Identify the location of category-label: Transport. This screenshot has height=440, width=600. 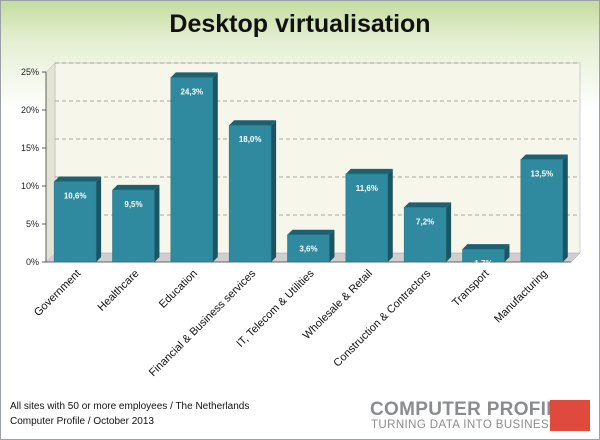
(470, 288).